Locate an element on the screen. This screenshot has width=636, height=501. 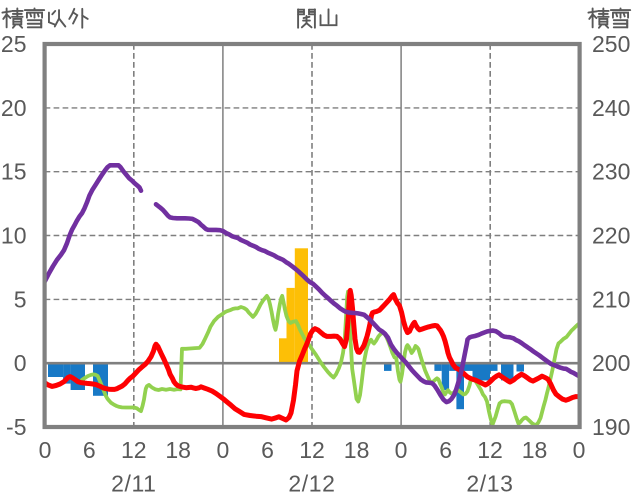
svg-text: 200 is located at coordinates (611, 363).